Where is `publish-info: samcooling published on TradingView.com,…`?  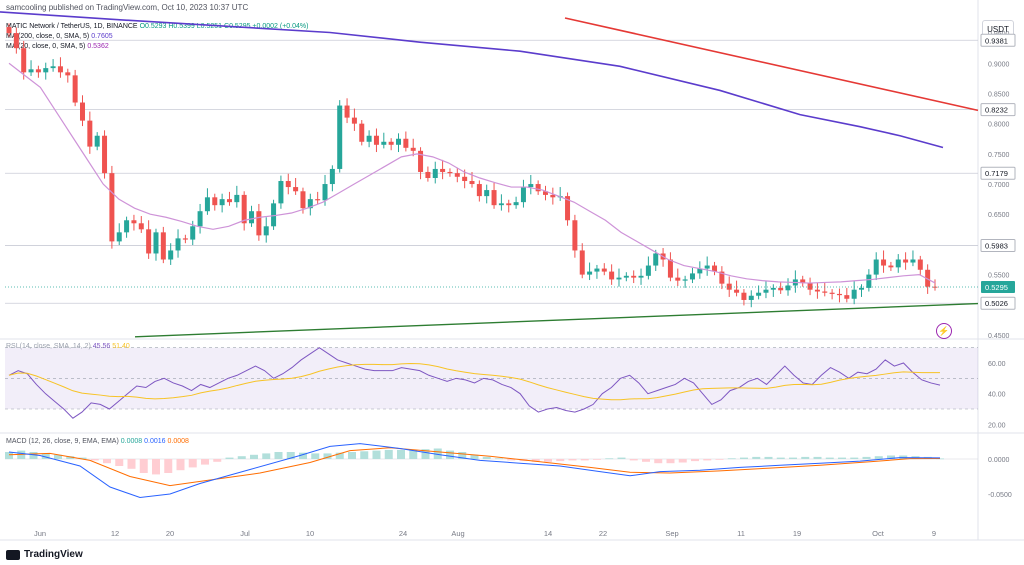
publish-info: samcooling published on TradingView.com,… is located at coordinates (127, 7).